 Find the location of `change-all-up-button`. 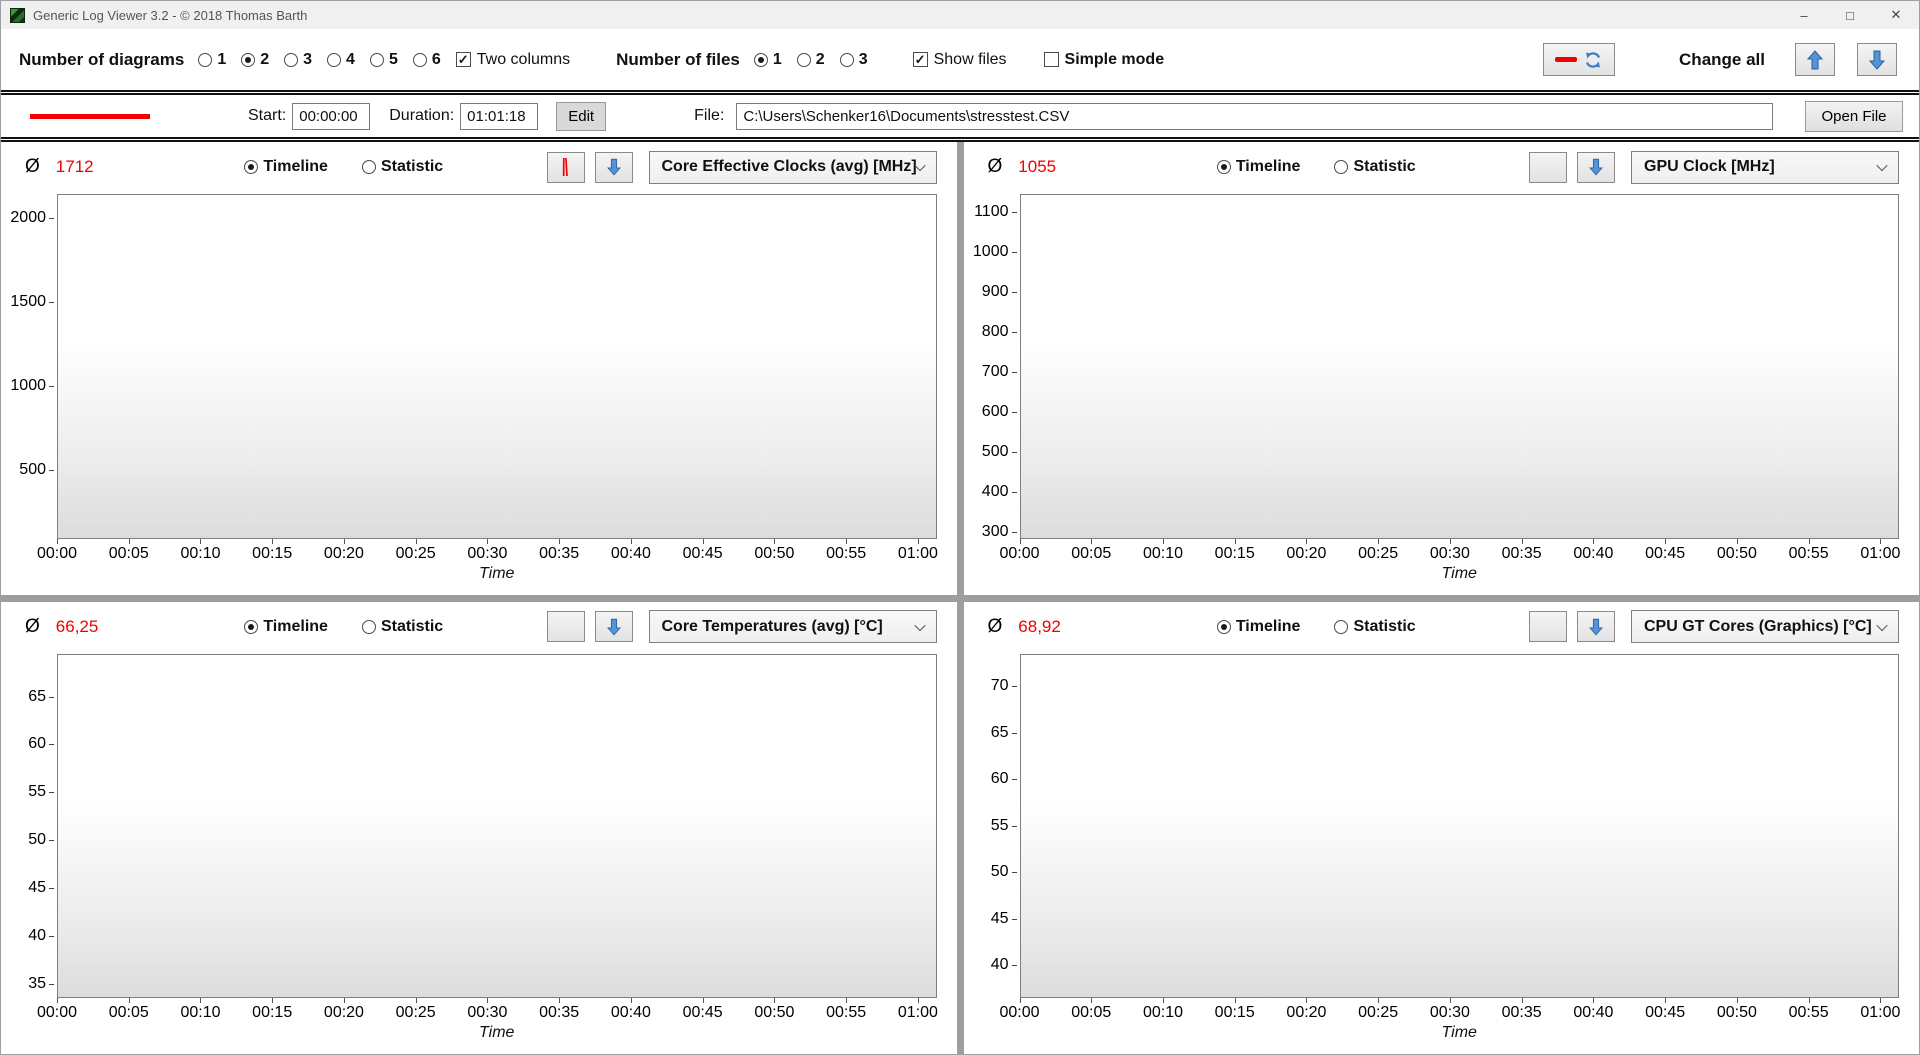

change-all-up-button is located at coordinates (1815, 59).